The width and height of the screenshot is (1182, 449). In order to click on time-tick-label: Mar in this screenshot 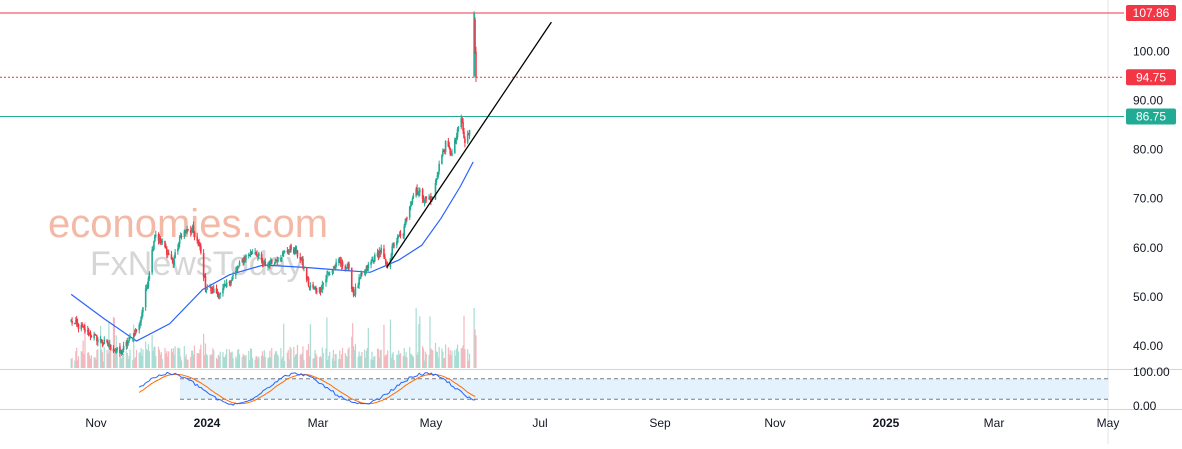, I will do `click(318, 423)`.